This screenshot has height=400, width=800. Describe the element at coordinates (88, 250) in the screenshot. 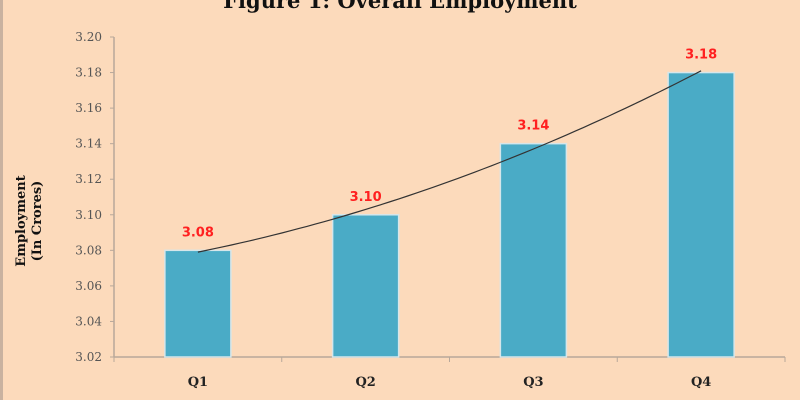

I see `y-tick-label: 3.08` at that location.